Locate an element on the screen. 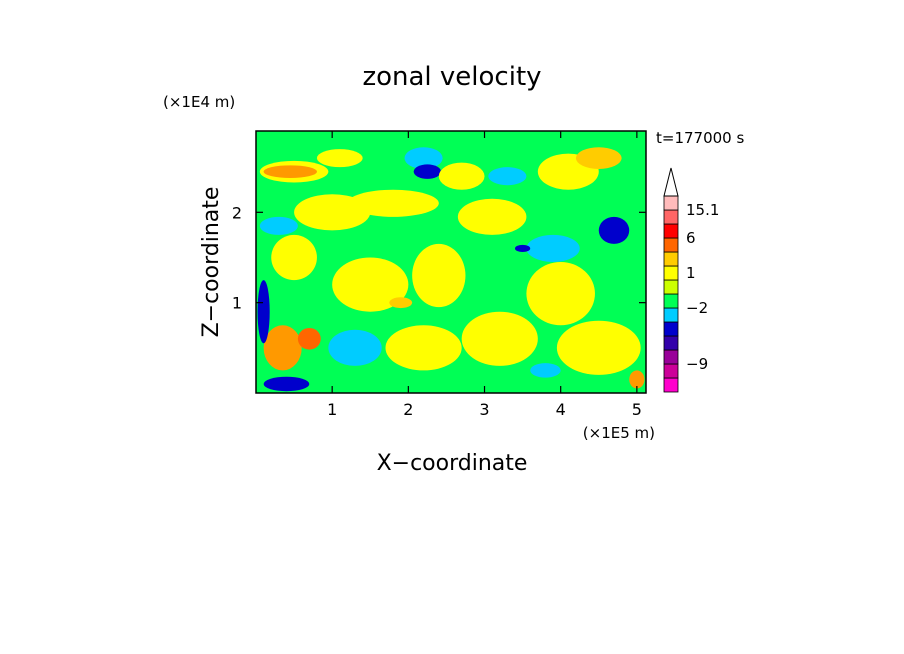 The height and width of the screenshot is (654, 904). y-unit-label: (×1E4 m) is located at coordinates (199, 102).